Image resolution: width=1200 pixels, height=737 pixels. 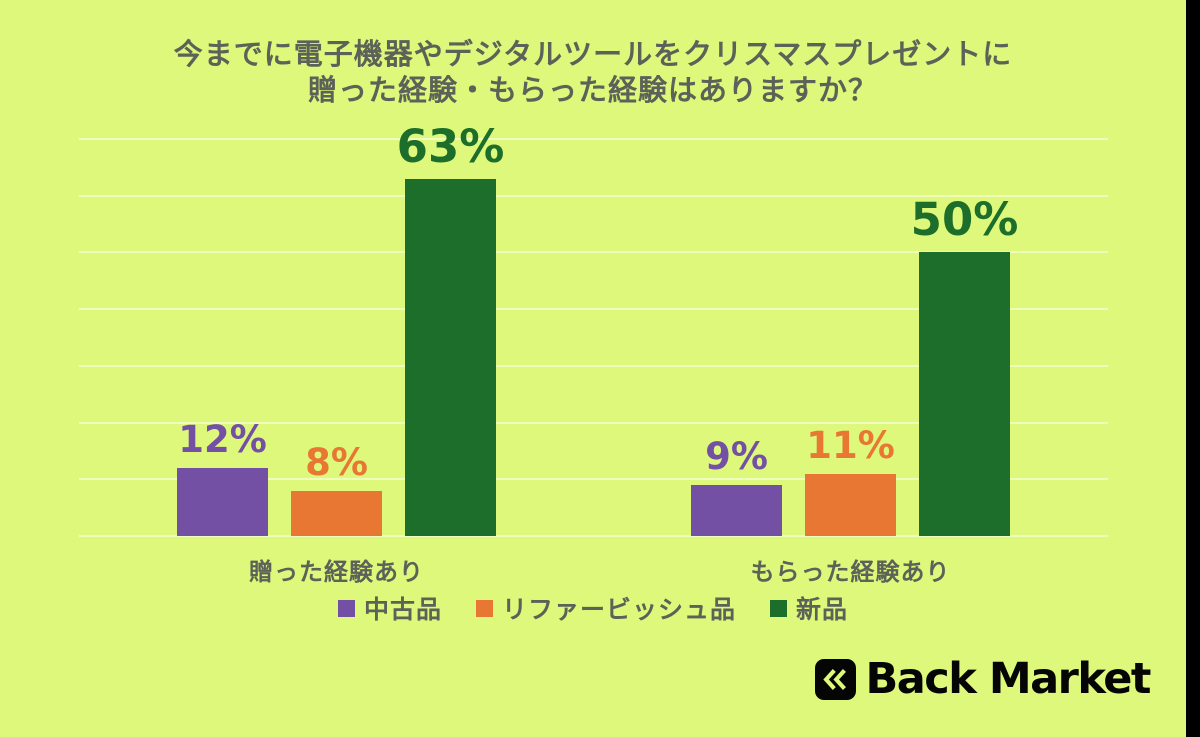 I want to click on legend-item-リファービッシュ品: リファービッシュ品, so click(x=605, y=608).